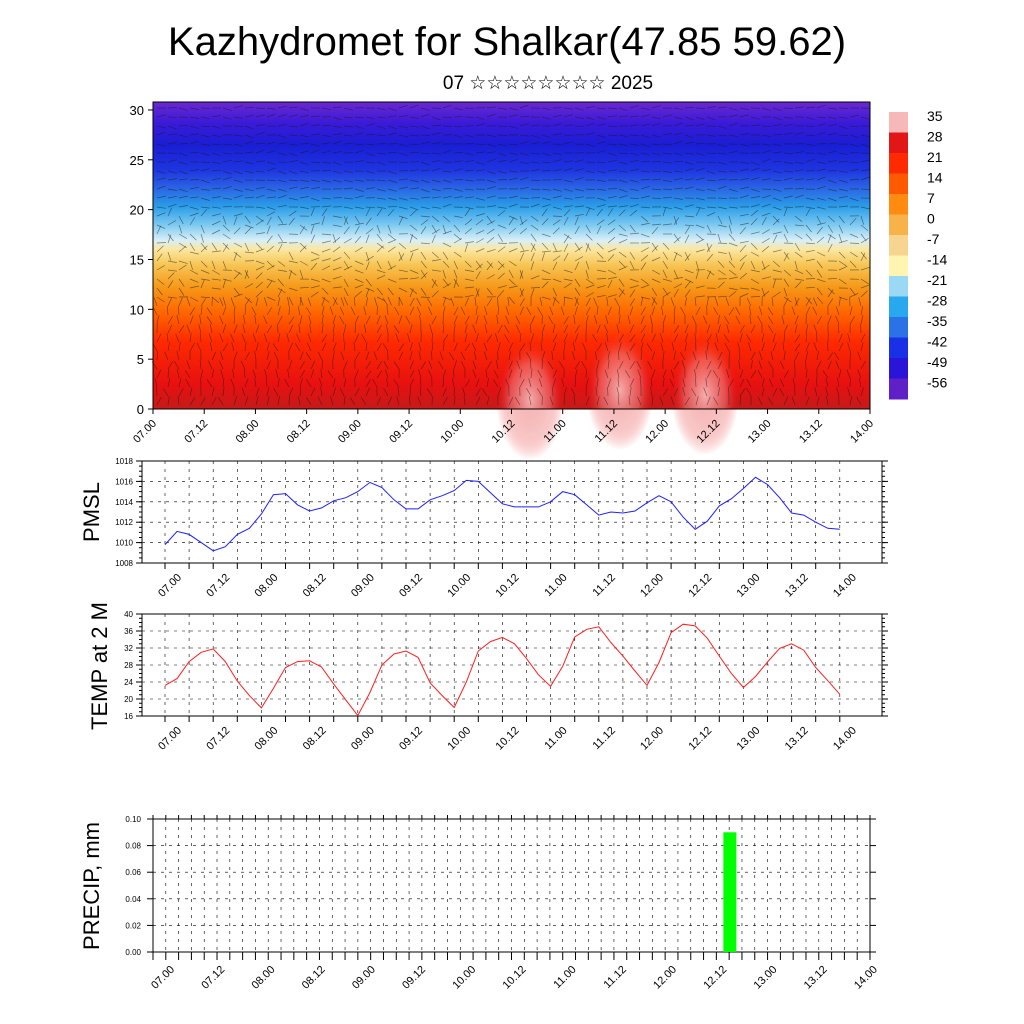  Describe the element at coordinates (464, 978) in the screenshot. I see `precip-xlabel-6: 10.00` at that location.